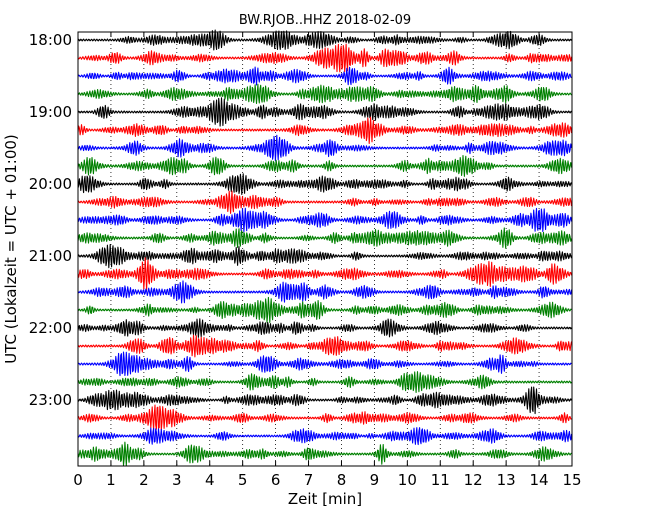 The image size is (650, 520). Describe the element at coordinates (11, 249) in the screenshot. I see `y-axis-label: UTC (Lokalzeit = UTC + 01:00)` at that location.